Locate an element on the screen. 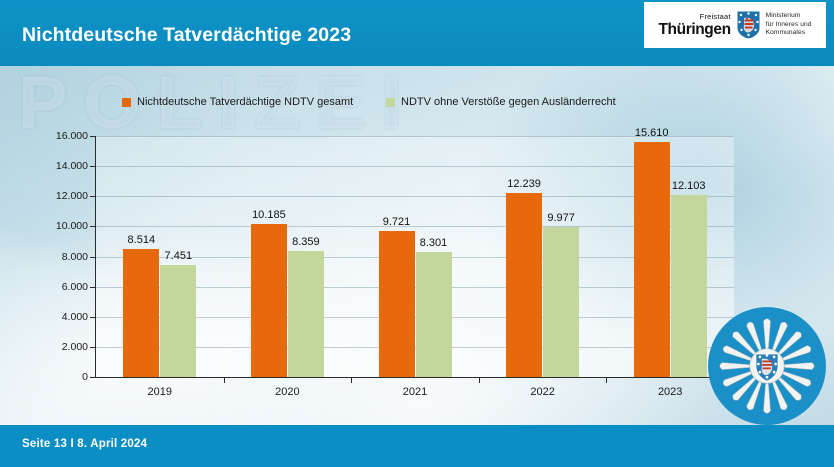 The image size is (834, 467). data-label-2022-series-2: 9.977 is located at coordinates (561, 217).